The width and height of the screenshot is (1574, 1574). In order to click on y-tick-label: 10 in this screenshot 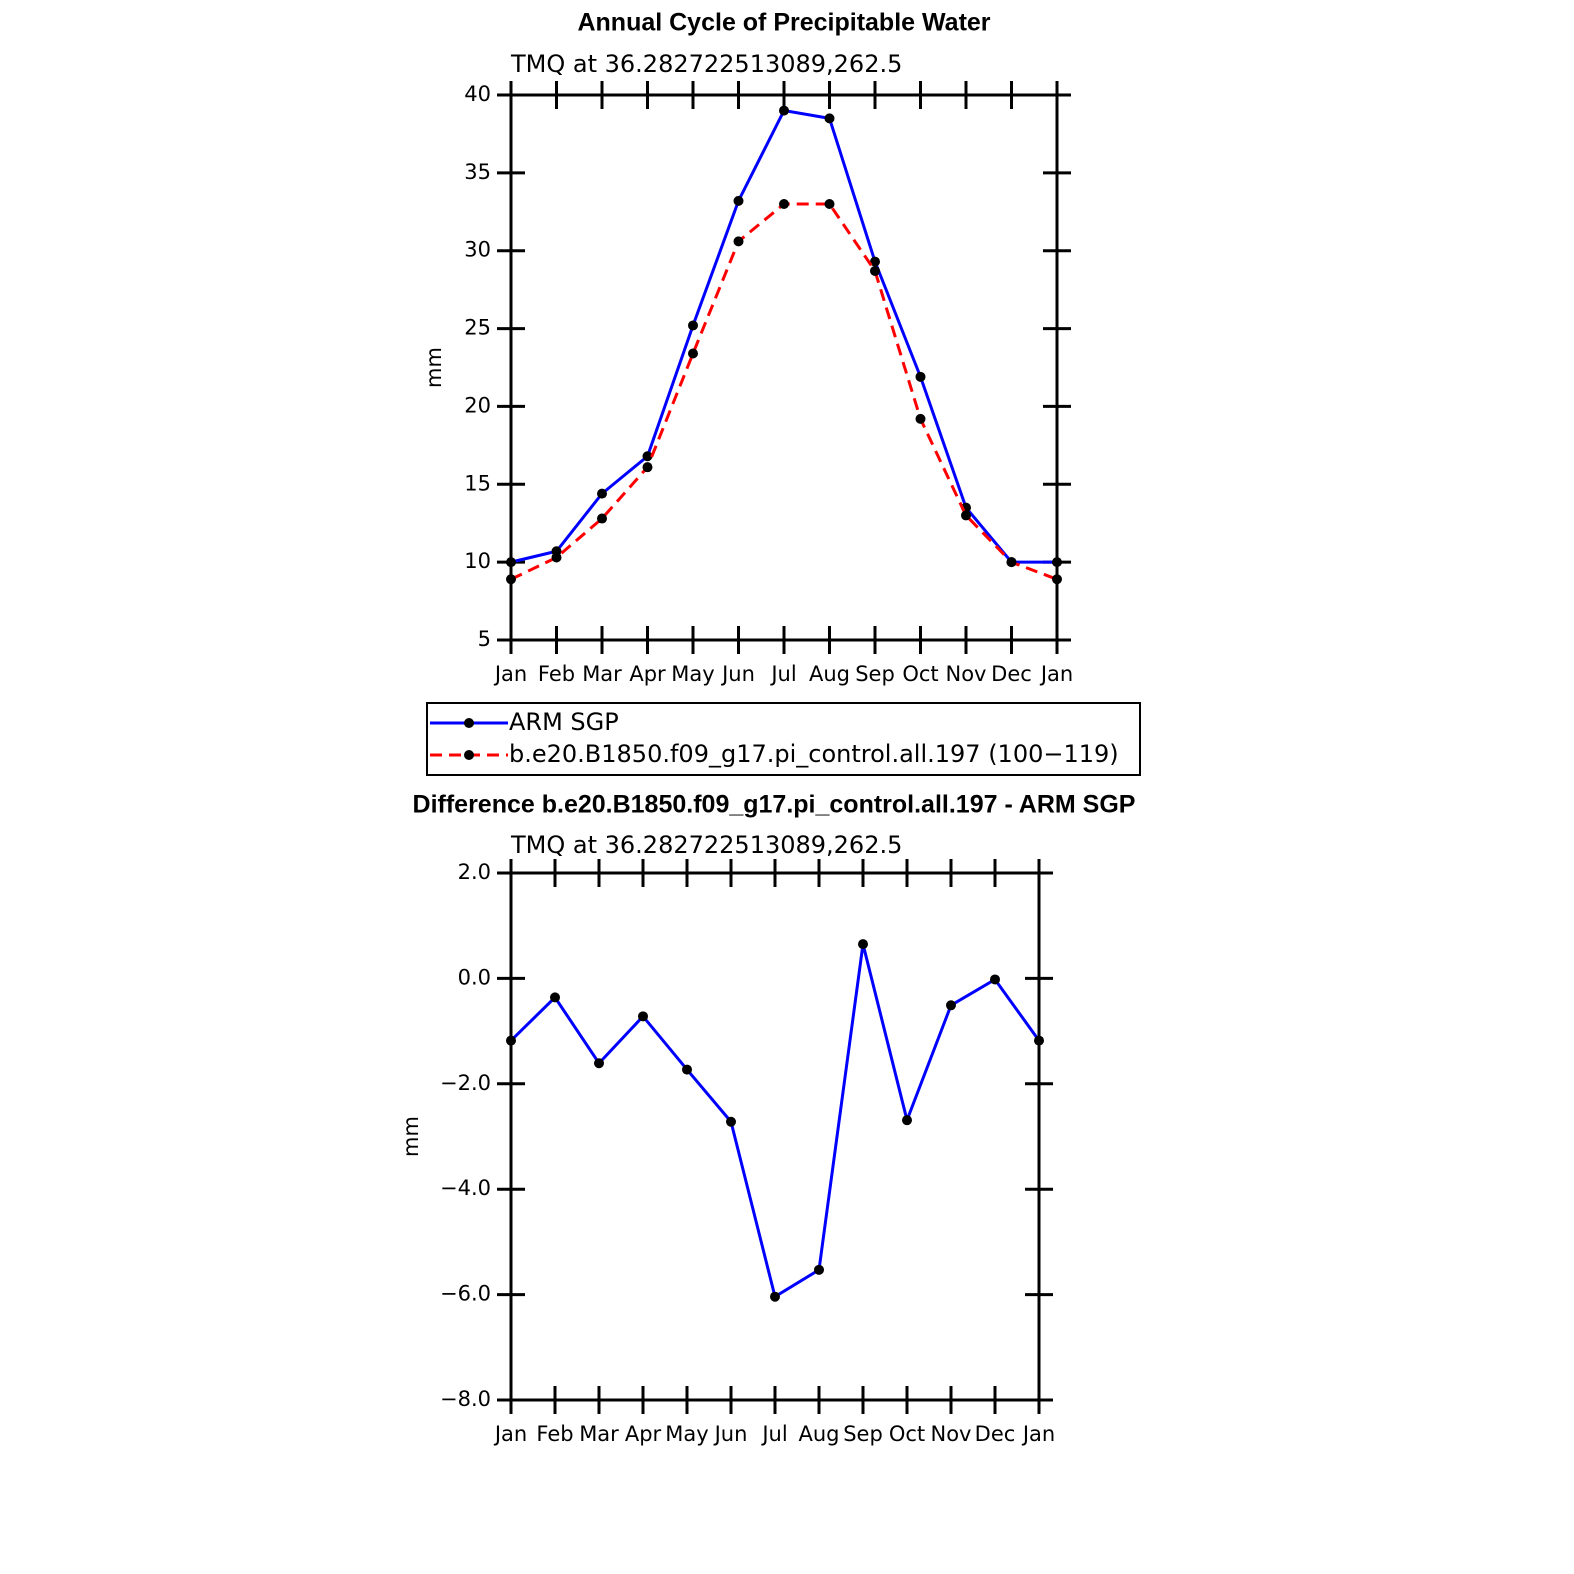, I will do `click(477, 561)`.